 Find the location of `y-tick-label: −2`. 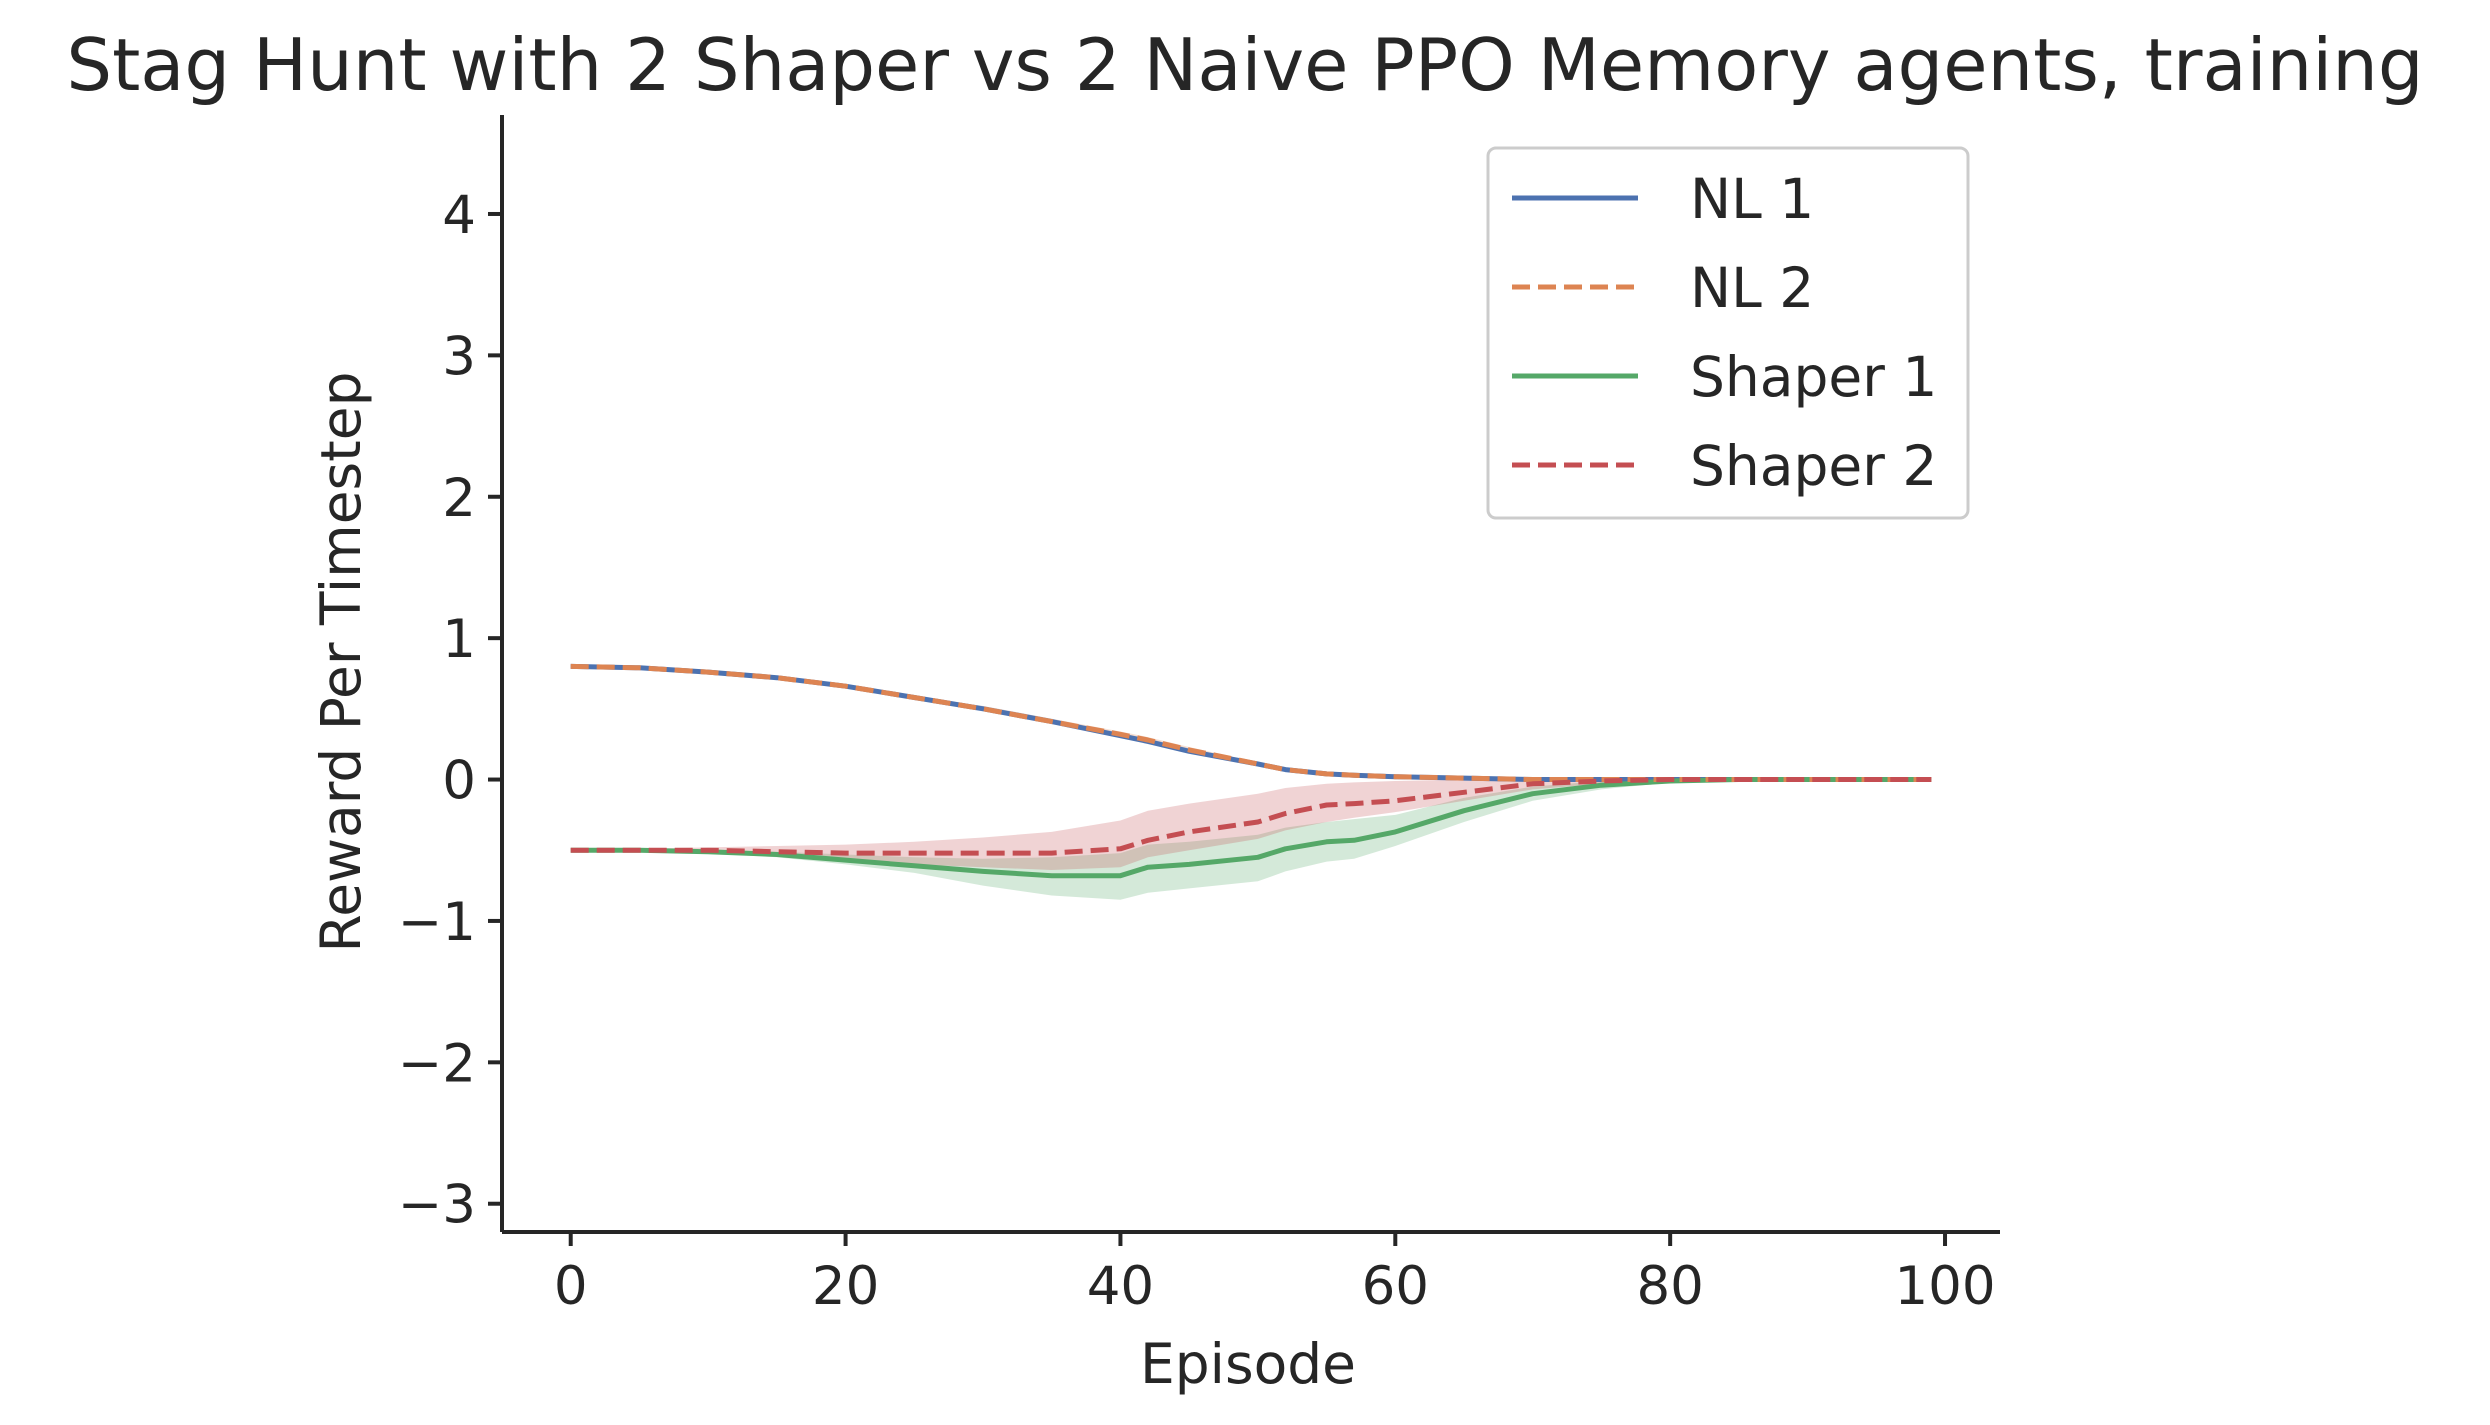

y-tick-label: −2 is located at coordinates (437, 1063).